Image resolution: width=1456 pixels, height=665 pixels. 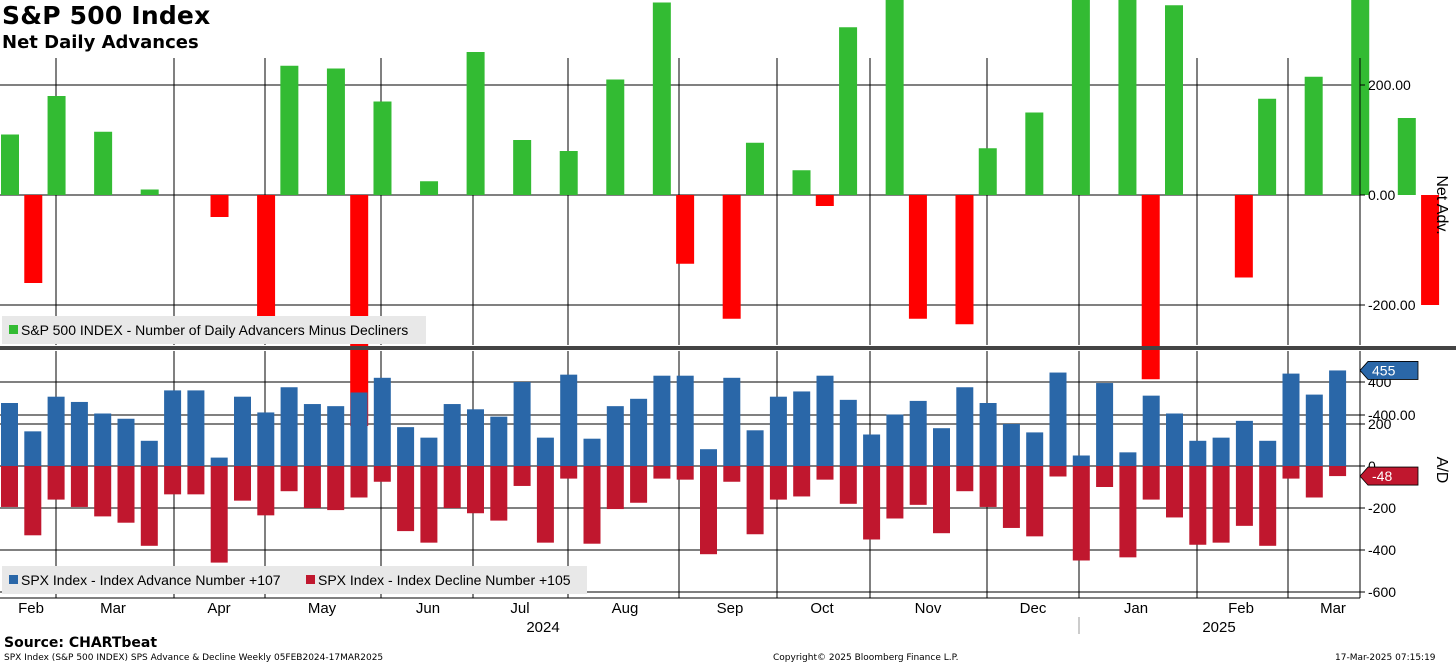 I want to click on dec-legend-label: SPX Index - Index Decline Number +105, so click(x=444, y=580).